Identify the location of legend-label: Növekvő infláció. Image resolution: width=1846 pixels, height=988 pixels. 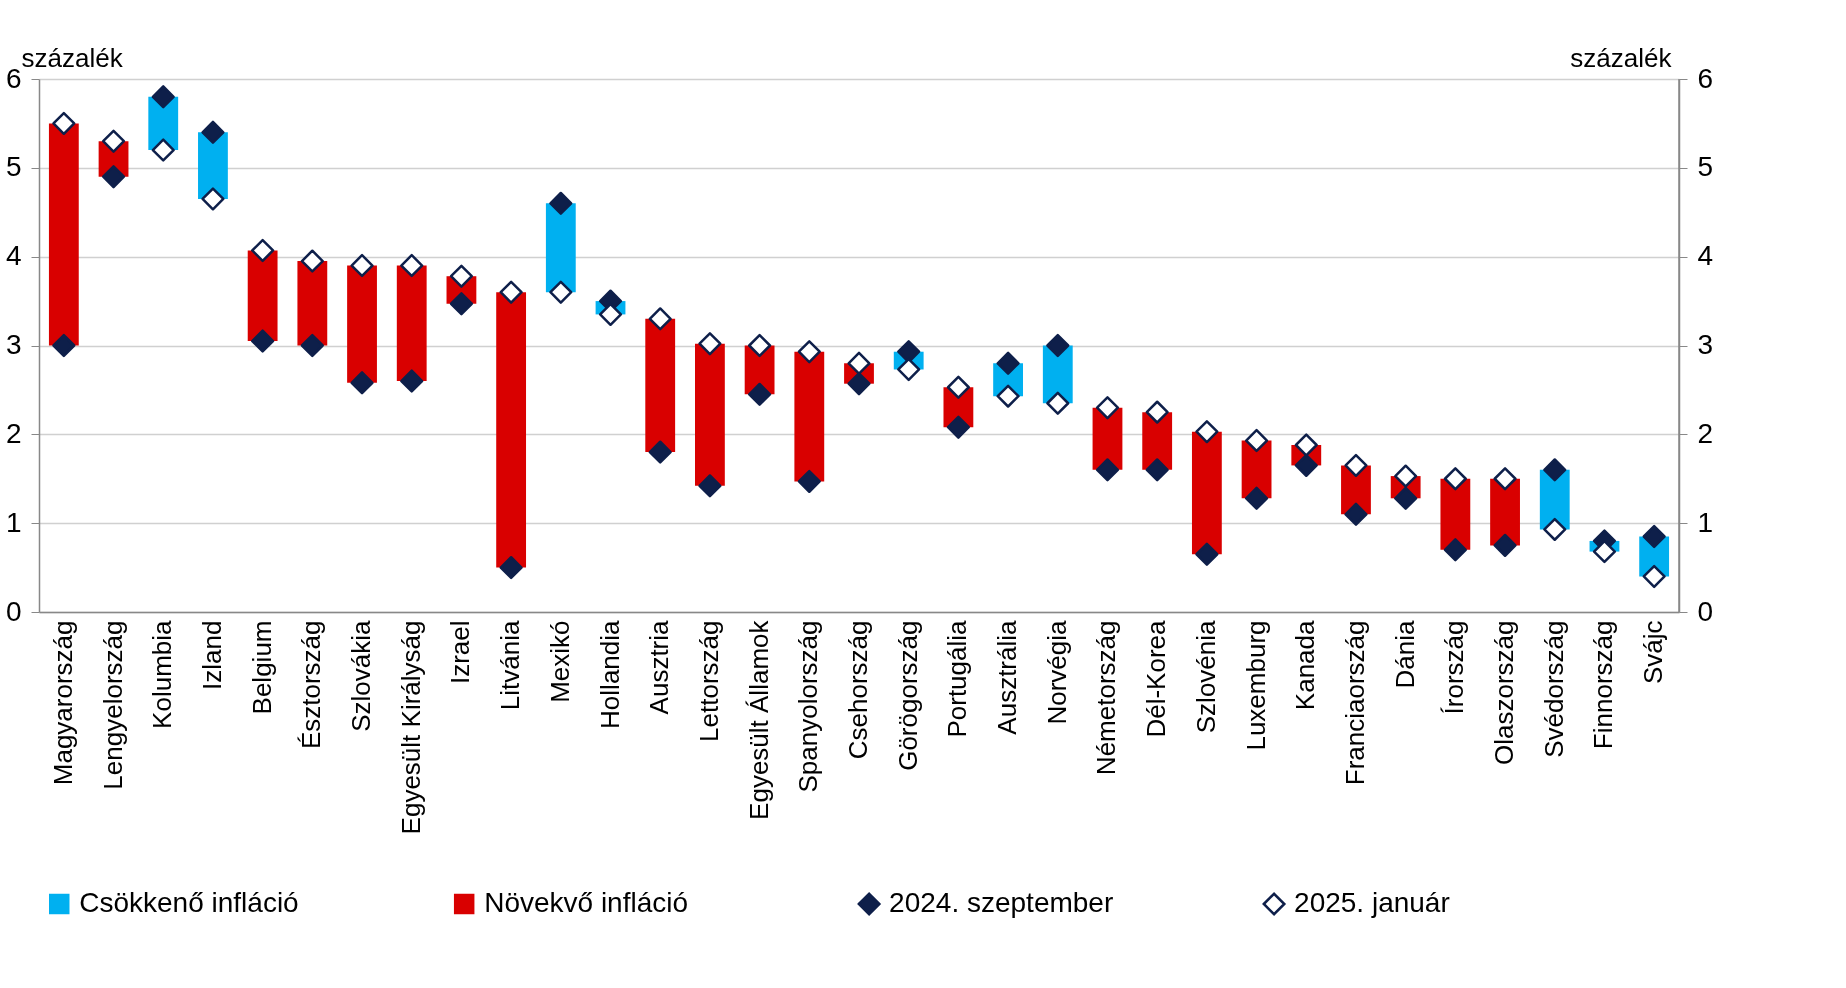
(586, 902).